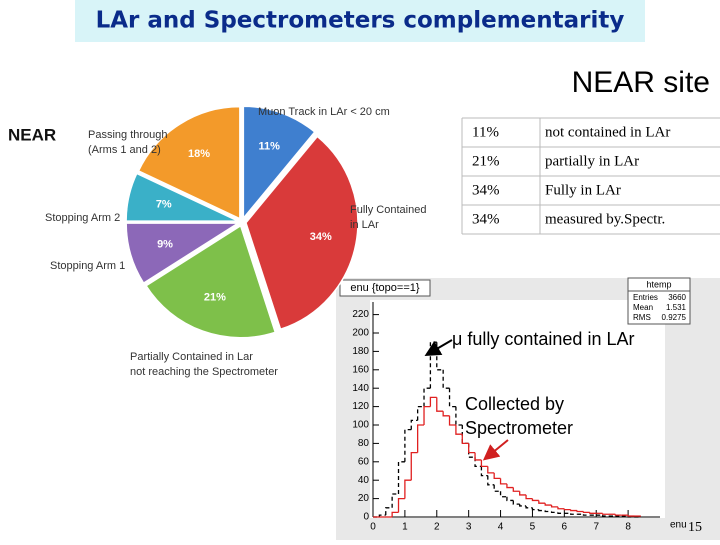 The image size is (720, 545). Describe the element at coordinates (645, 297) in the screenshot. I see `stats-key: Entries` at that location.